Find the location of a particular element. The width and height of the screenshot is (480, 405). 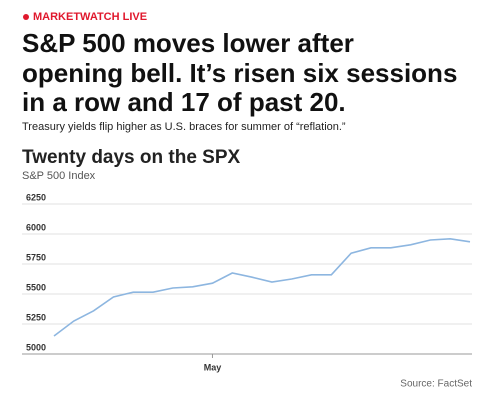

y-tick-label: 5750 is located at coordinates (36, 257).